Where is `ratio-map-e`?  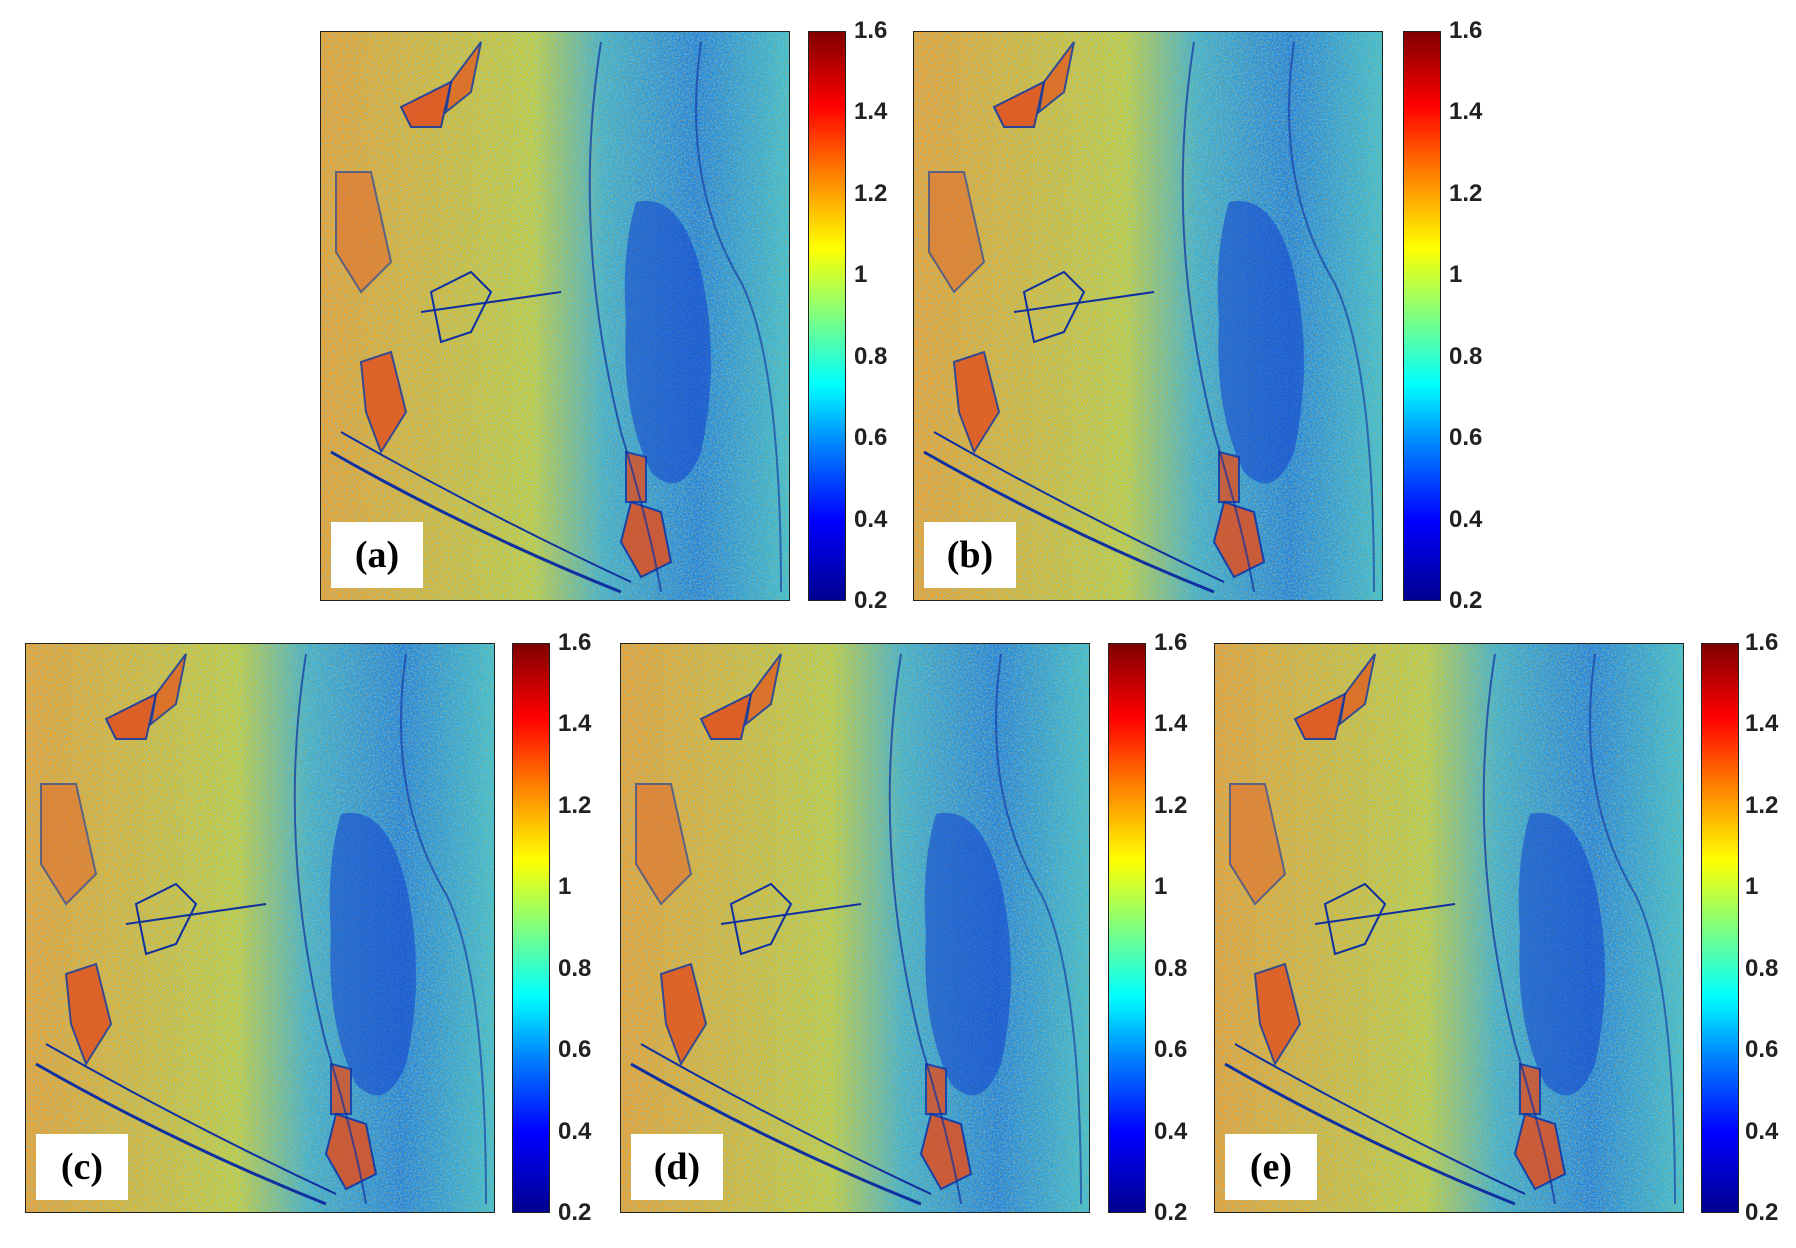
ratio-map-e is located at coordinates (1449, 928).